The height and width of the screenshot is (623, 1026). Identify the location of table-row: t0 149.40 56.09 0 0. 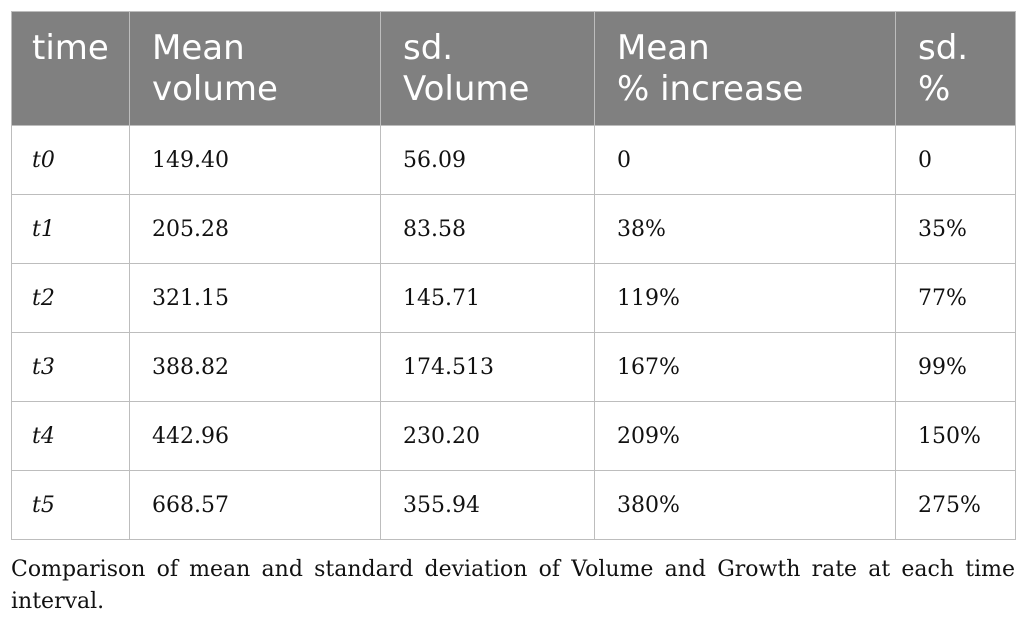
(513, 160).